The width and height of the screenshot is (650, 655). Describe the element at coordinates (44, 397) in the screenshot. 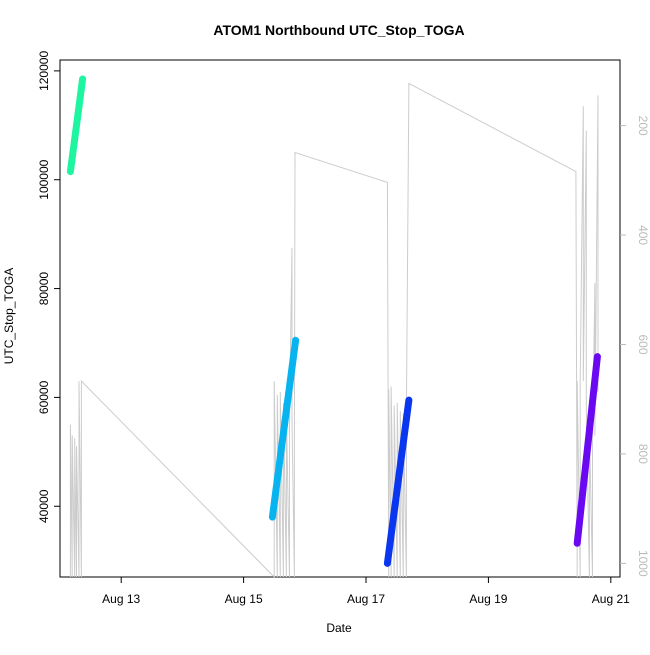

I see `y-tick-label-2: 60000` at that location.